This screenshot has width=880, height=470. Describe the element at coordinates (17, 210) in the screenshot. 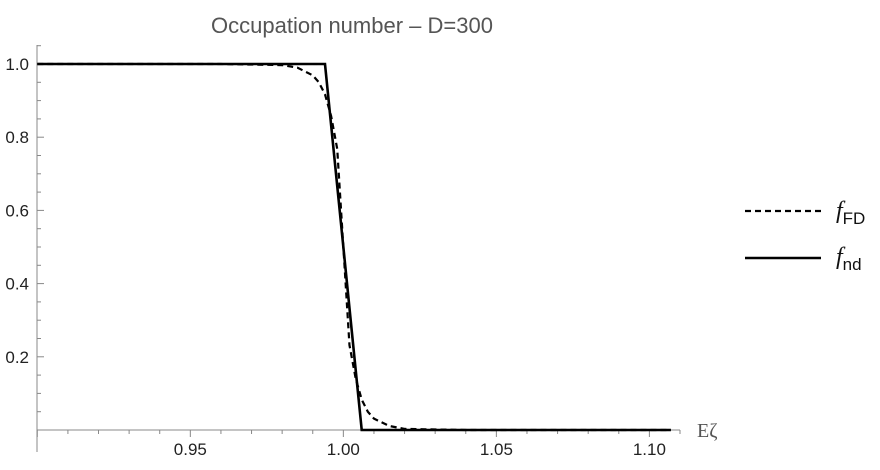

I see `y-tick-label-2: 0.6` at that location.